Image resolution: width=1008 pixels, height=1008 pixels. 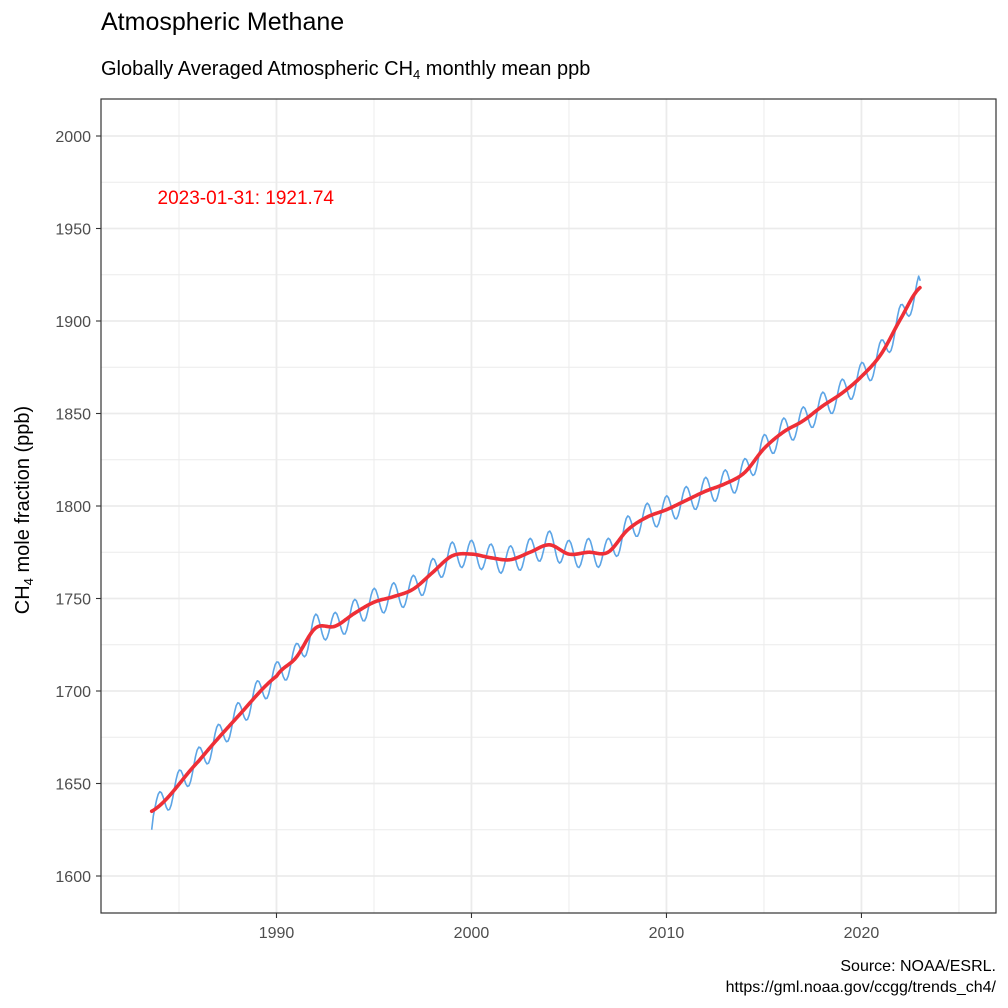 What do you see at coordinates (23, 600) in the screenshot?
I see `ylabel-prefix: CH` at bounding box center [23, 600].